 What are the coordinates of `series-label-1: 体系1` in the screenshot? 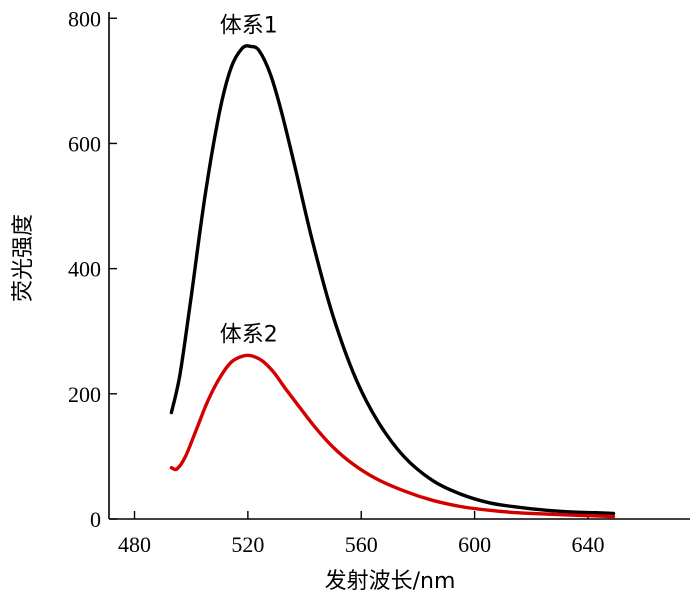 It's located at (249, 25).